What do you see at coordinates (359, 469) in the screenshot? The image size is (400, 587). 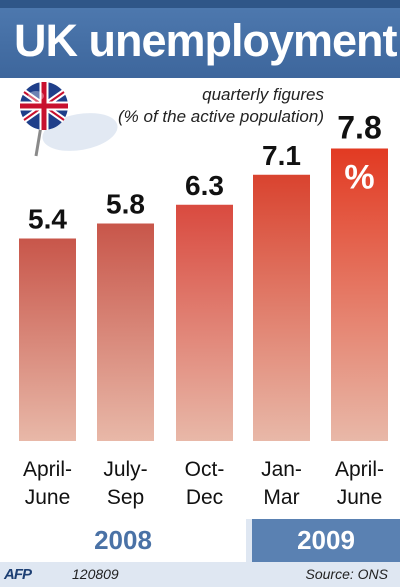 I see `category-label-5-line-1: April-` at bounding box center [359, 469].